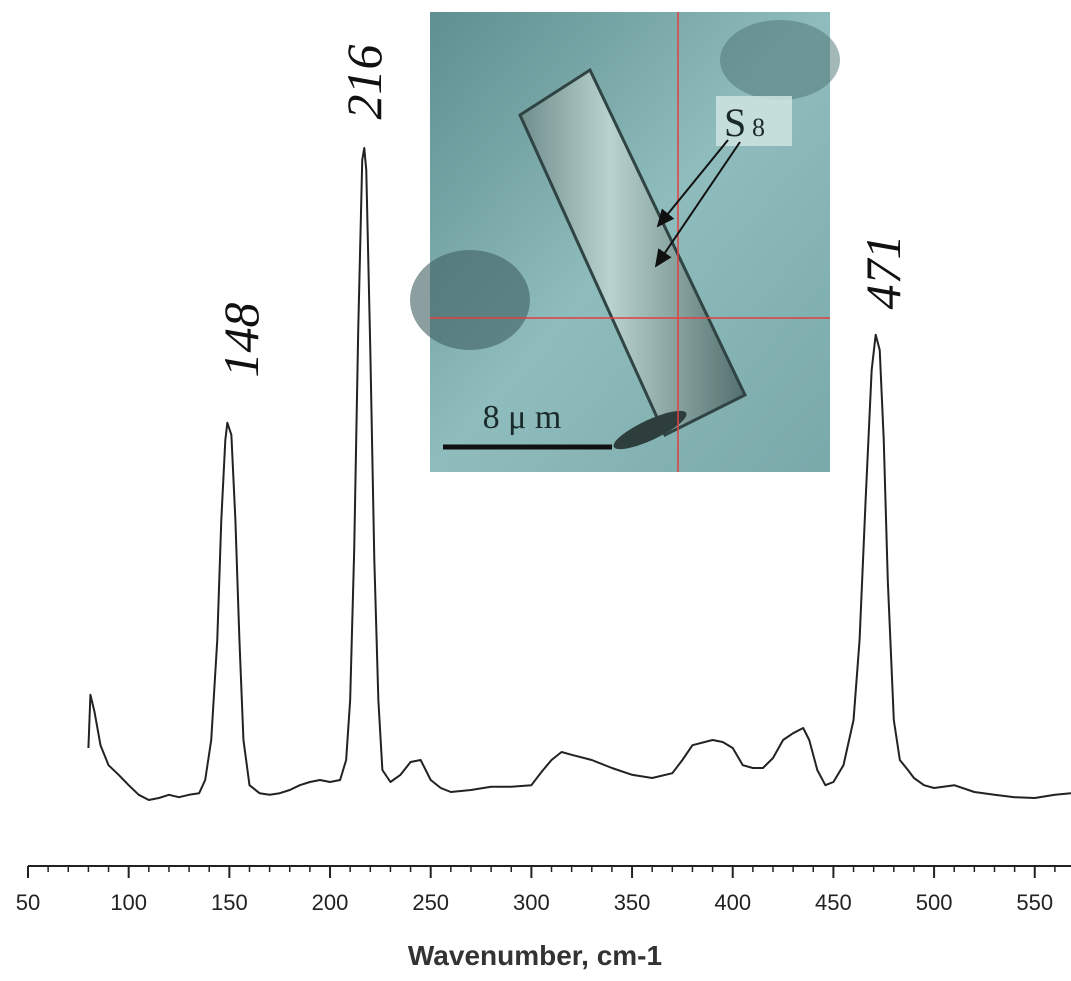 This screenshot has height=981, width=1071. Describe the element at coordinates (735, 122) in the screenshot. I see `inset-label: S` at that location.